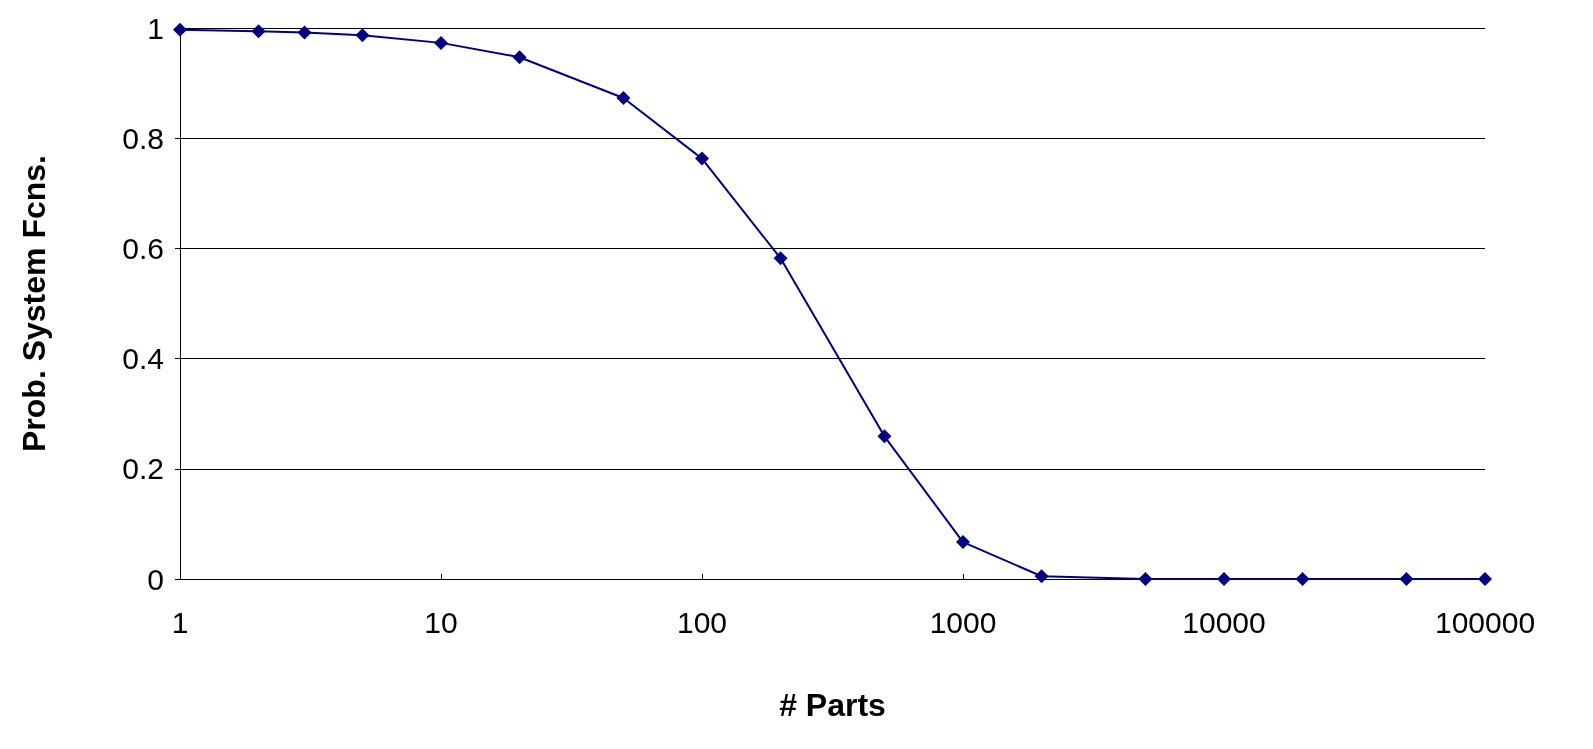  Describe the element at coordinates (143, 469) in the screenshot. I see `y-tick-label: 0.2` at that location.